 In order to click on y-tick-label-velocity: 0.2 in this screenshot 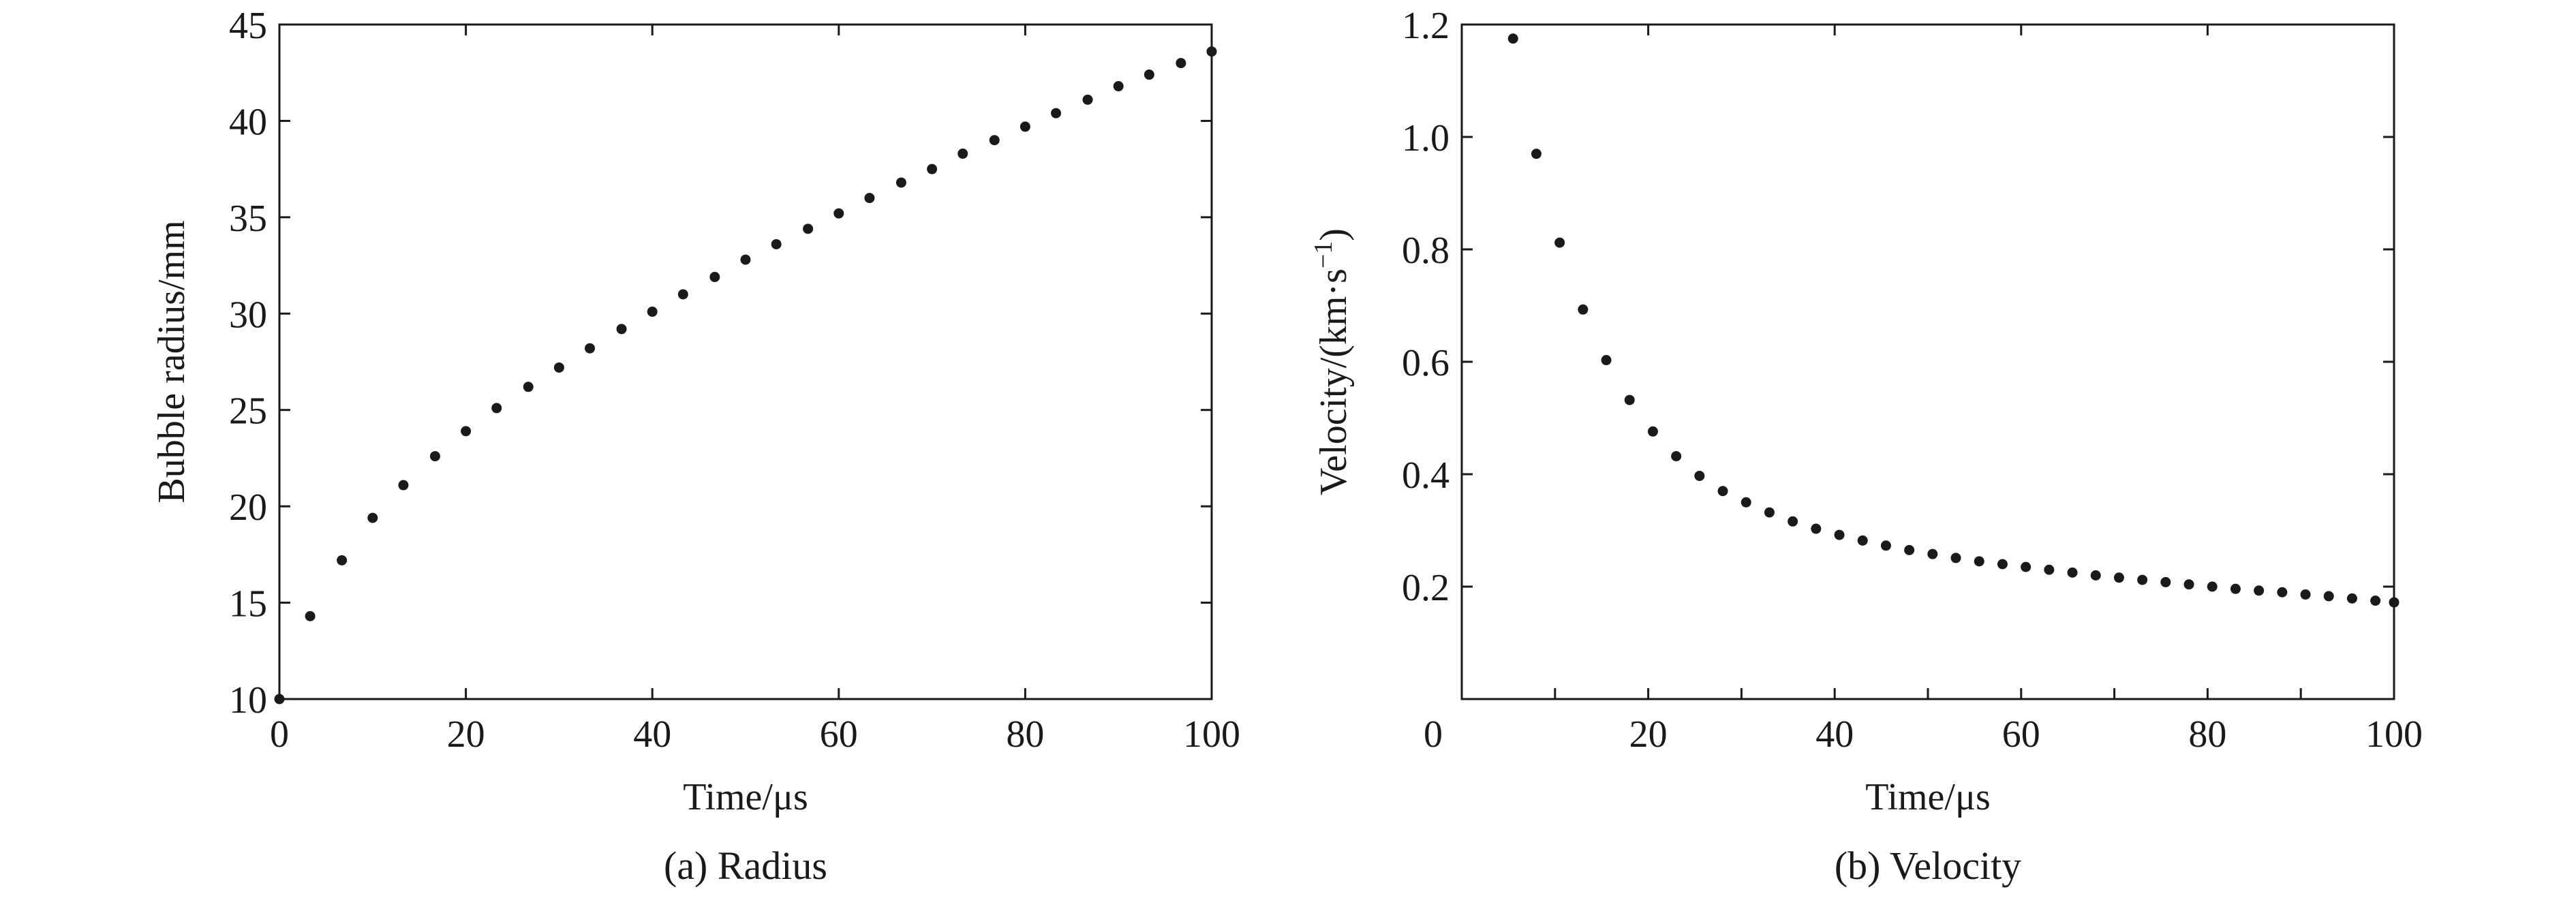, I will do `click(1426, 588)`.